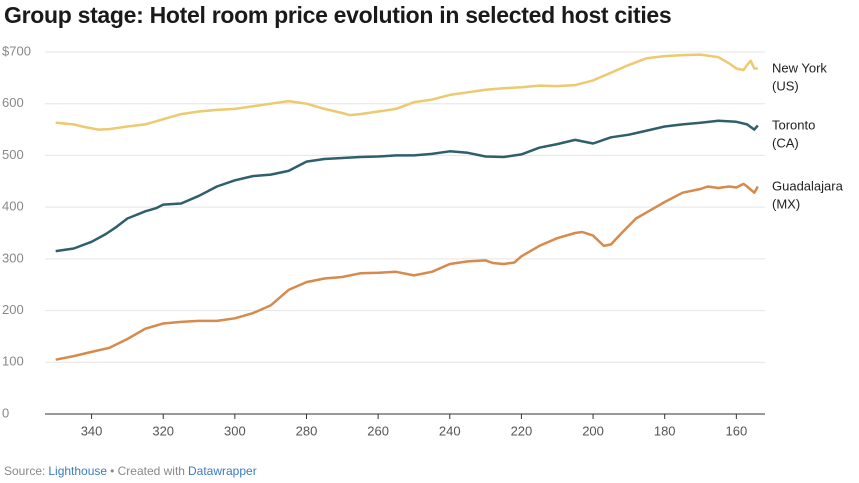  Describe the element at coordinates (785, 143) in the screenshot. I see `series-label-line: (CA)` at that location.